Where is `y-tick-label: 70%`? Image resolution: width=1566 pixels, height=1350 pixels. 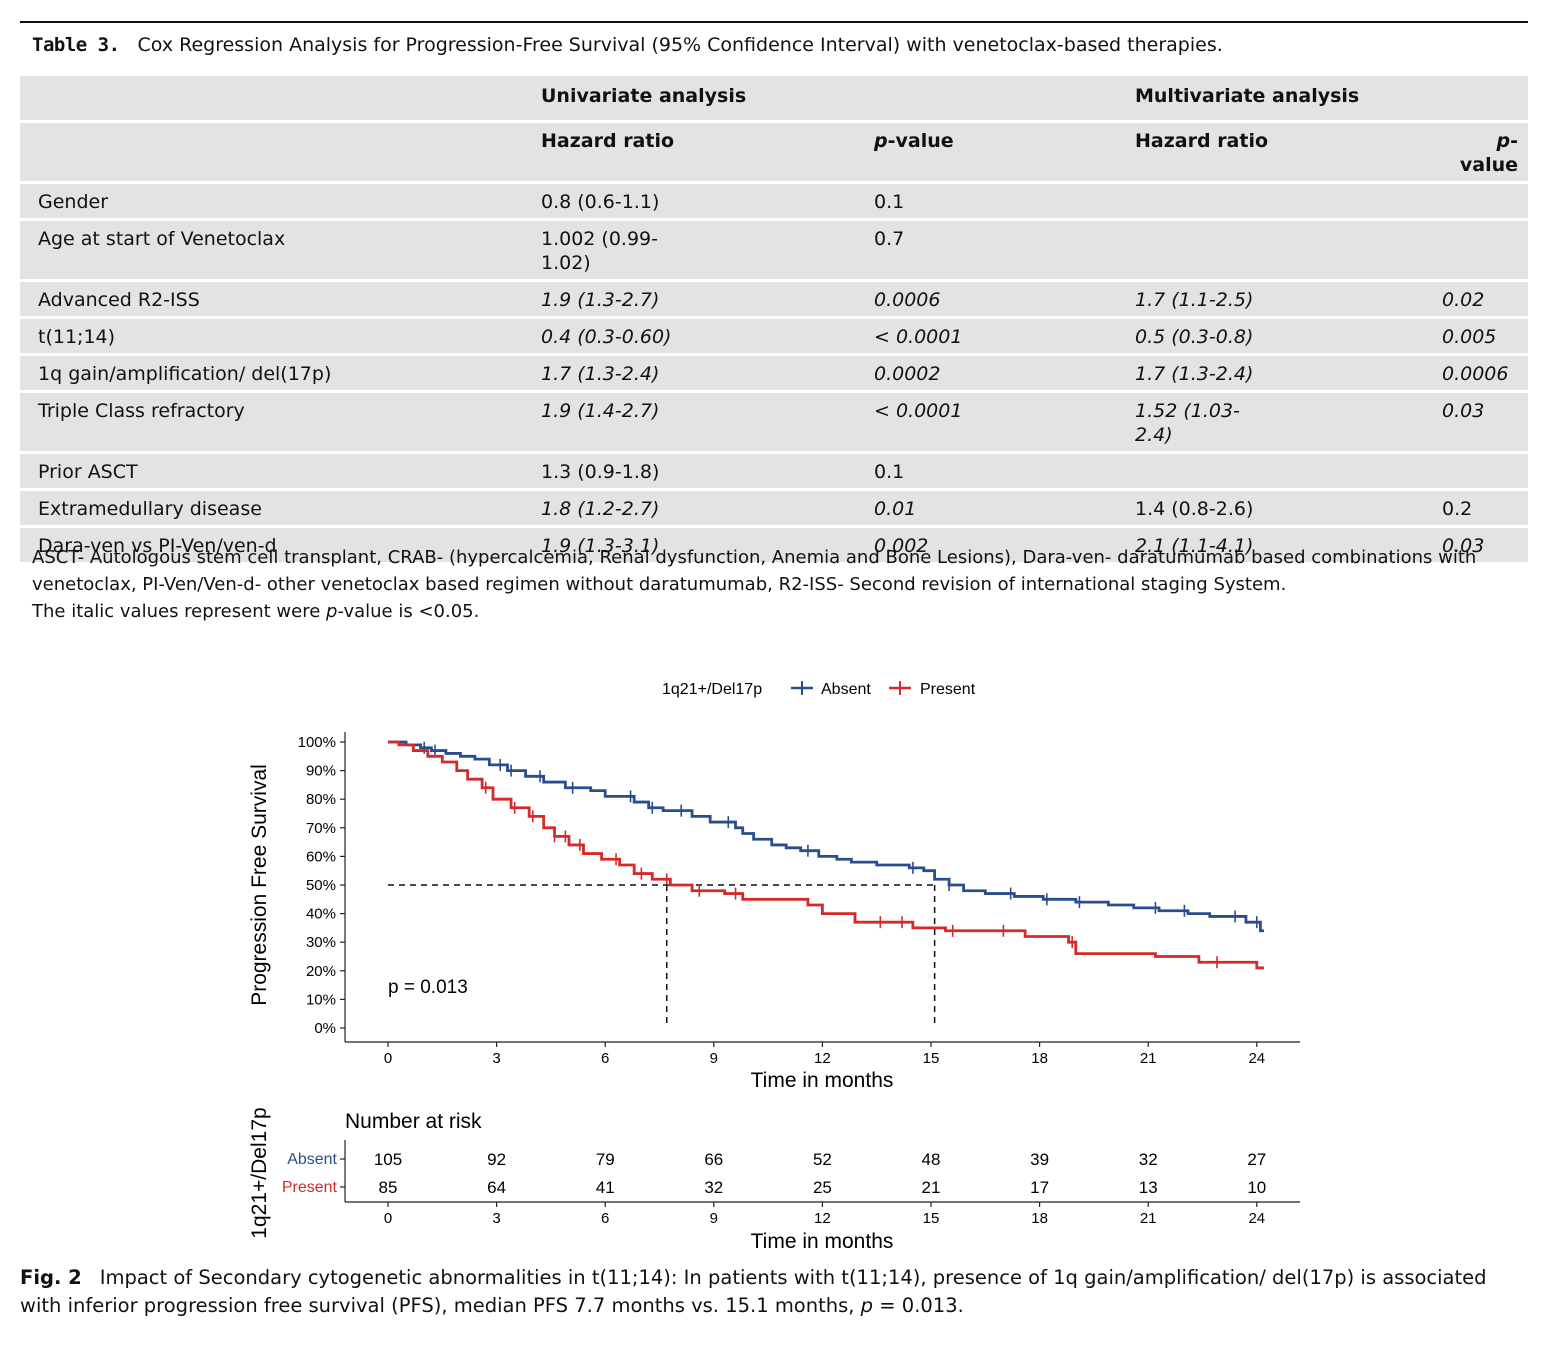 y-tick-label: 70% is located at coordinates (321, 828).